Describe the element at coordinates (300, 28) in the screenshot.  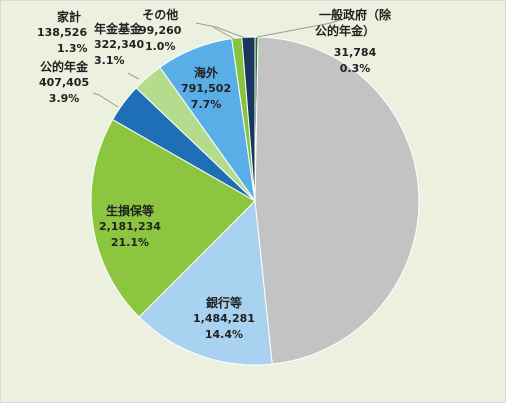
I see `leader-line-govt` at that location.